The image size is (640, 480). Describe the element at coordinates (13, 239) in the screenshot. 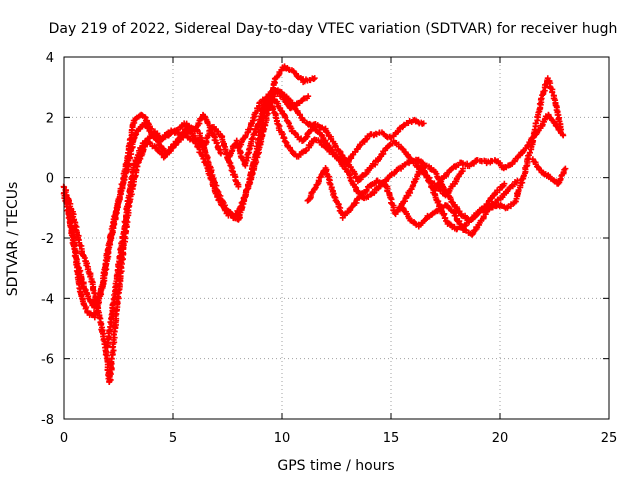

I see `y-axis-label: SDTVAR / TECUs` at that location.